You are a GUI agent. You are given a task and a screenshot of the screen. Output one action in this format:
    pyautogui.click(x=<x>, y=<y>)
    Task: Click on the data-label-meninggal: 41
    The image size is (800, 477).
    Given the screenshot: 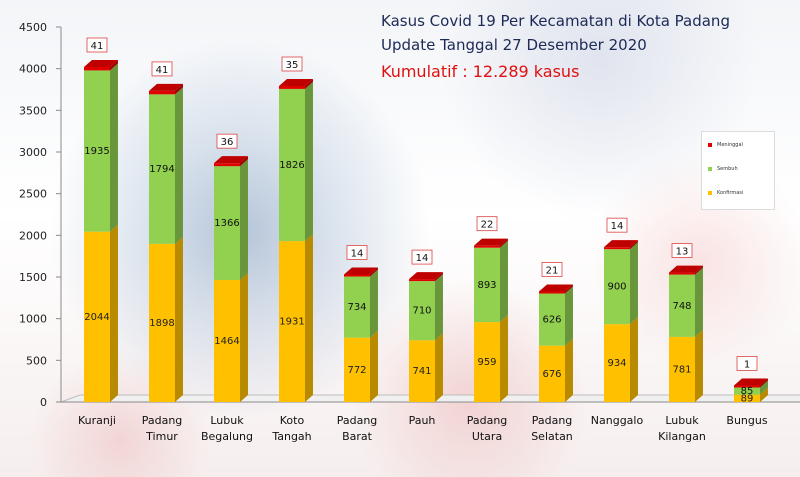 What is the action you would take?
    pyautogui.click(x=162, y=70)
    